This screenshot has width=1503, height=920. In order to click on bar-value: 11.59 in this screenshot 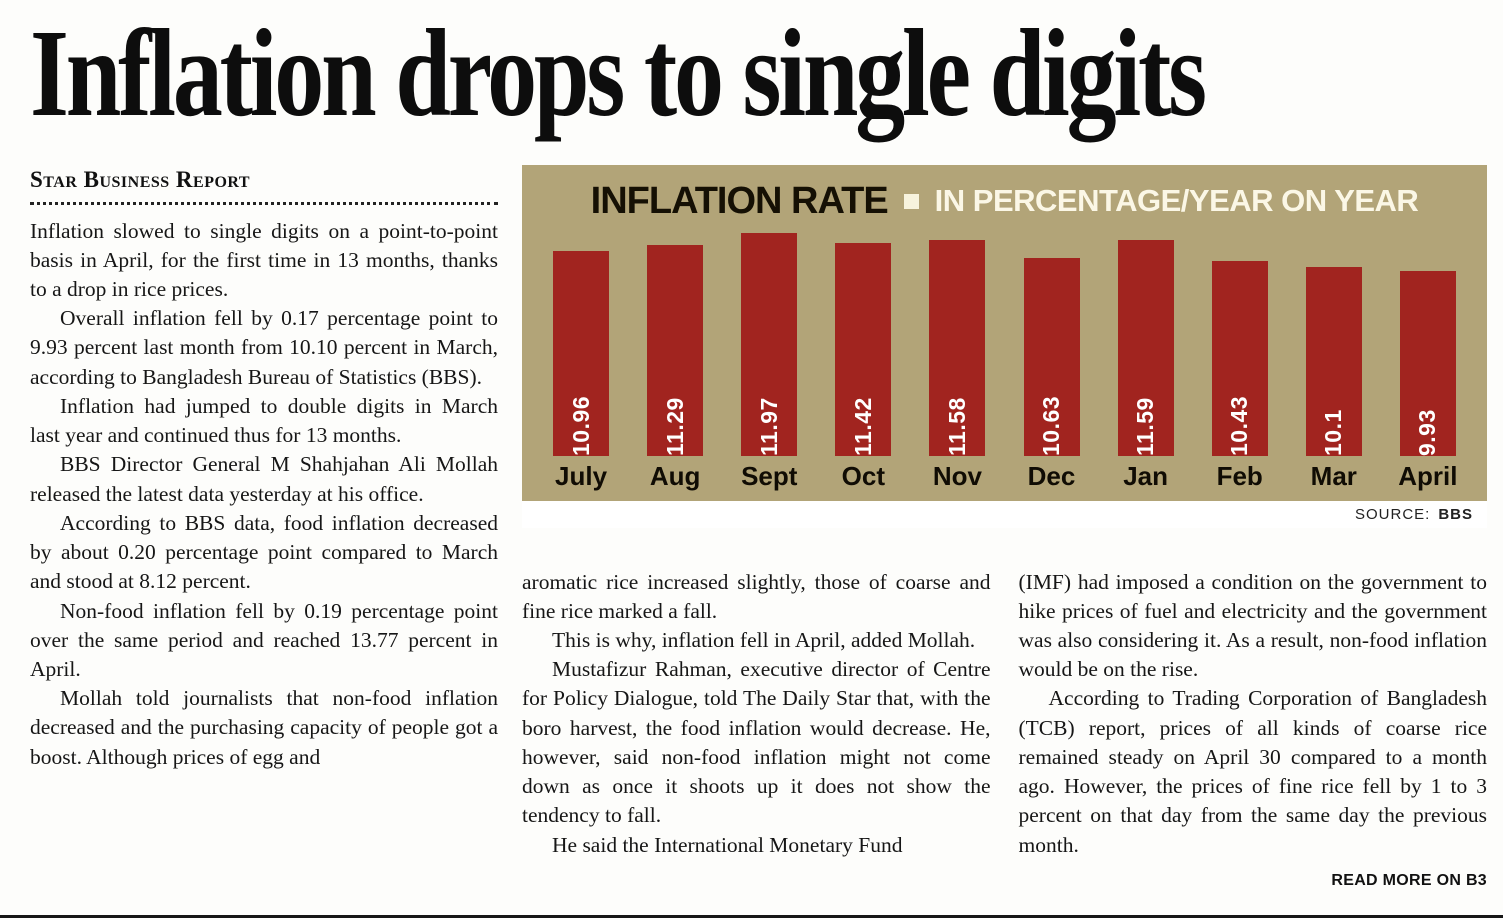, I will do `click(1145, 426)`.